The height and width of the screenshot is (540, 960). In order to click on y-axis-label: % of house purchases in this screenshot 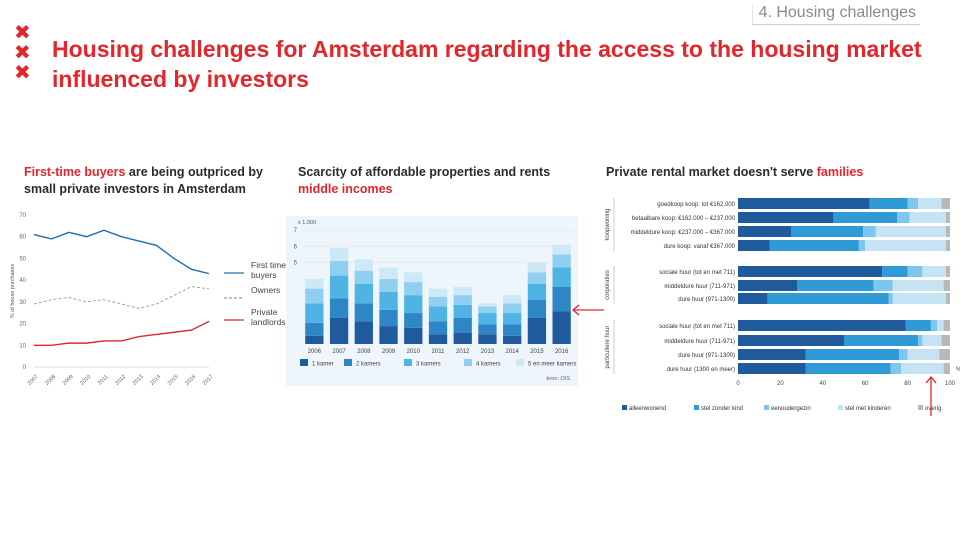, I will do `click(13, 291)`.